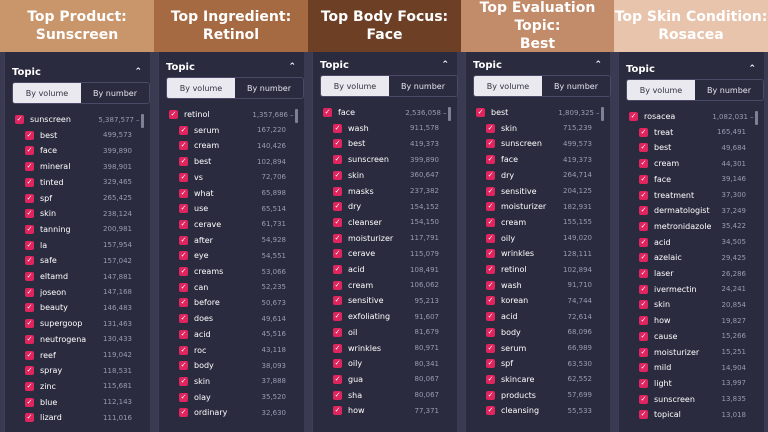  I want to click on topic-row: ✓ moisturizer 15,251, so click(695, 352).